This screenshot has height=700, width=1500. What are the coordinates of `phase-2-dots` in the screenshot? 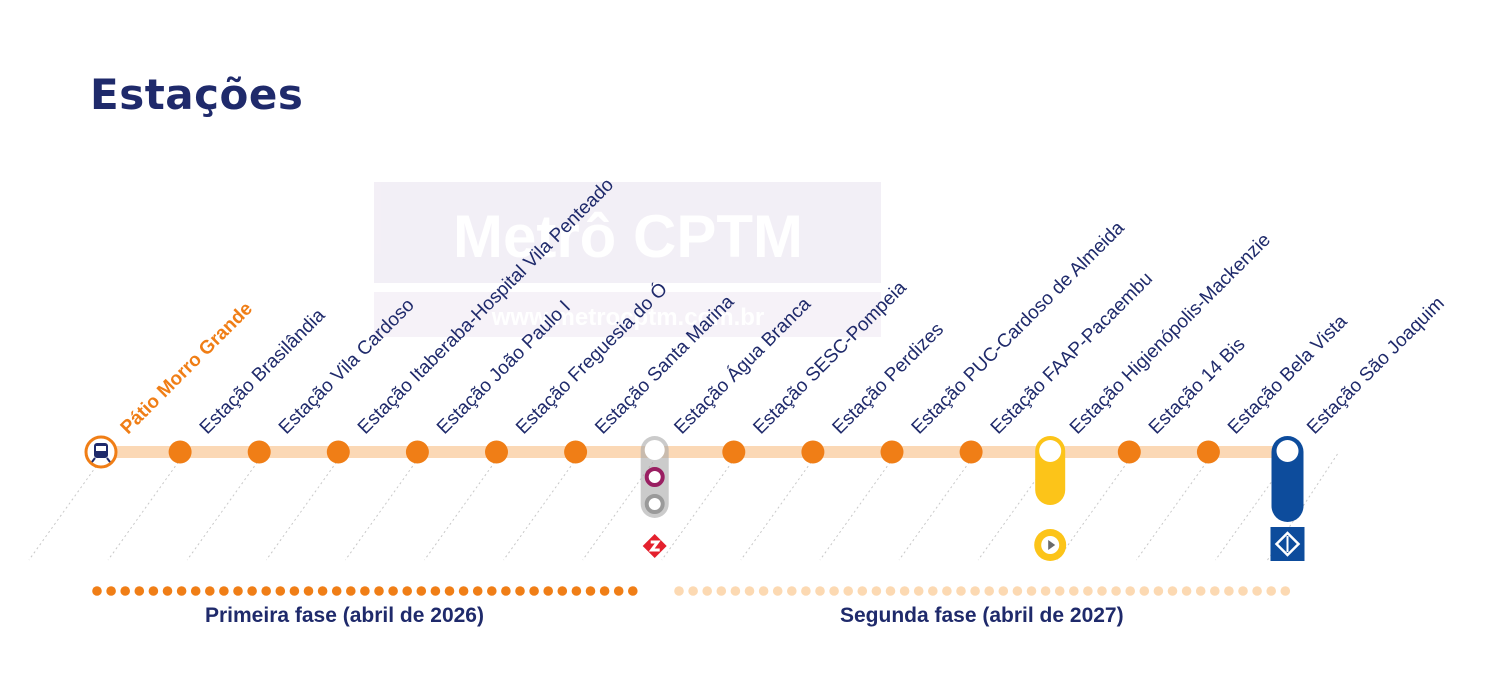 It's located at (982, 591).